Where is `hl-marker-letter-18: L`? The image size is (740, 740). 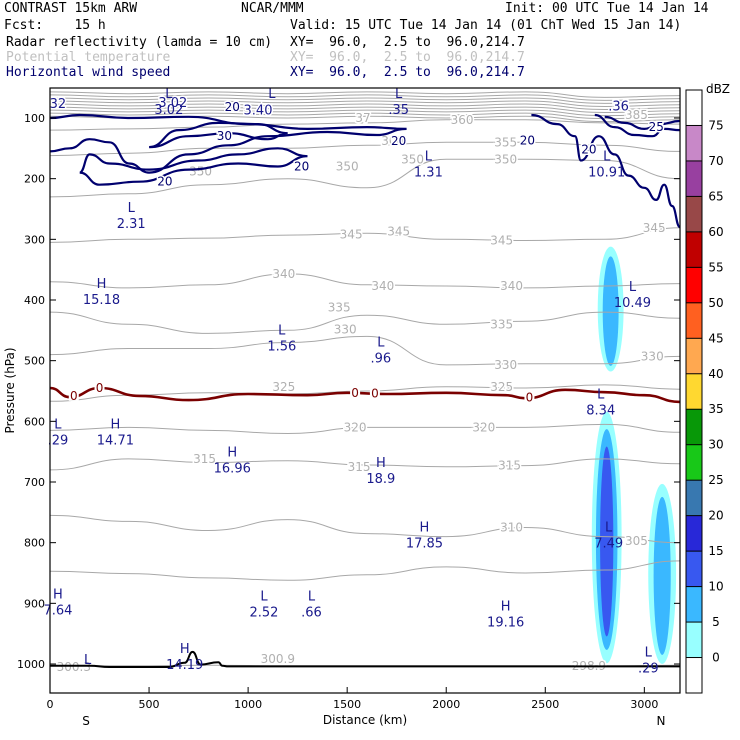 hl-marker-letter-18: L is located at coordinates (264, 596).